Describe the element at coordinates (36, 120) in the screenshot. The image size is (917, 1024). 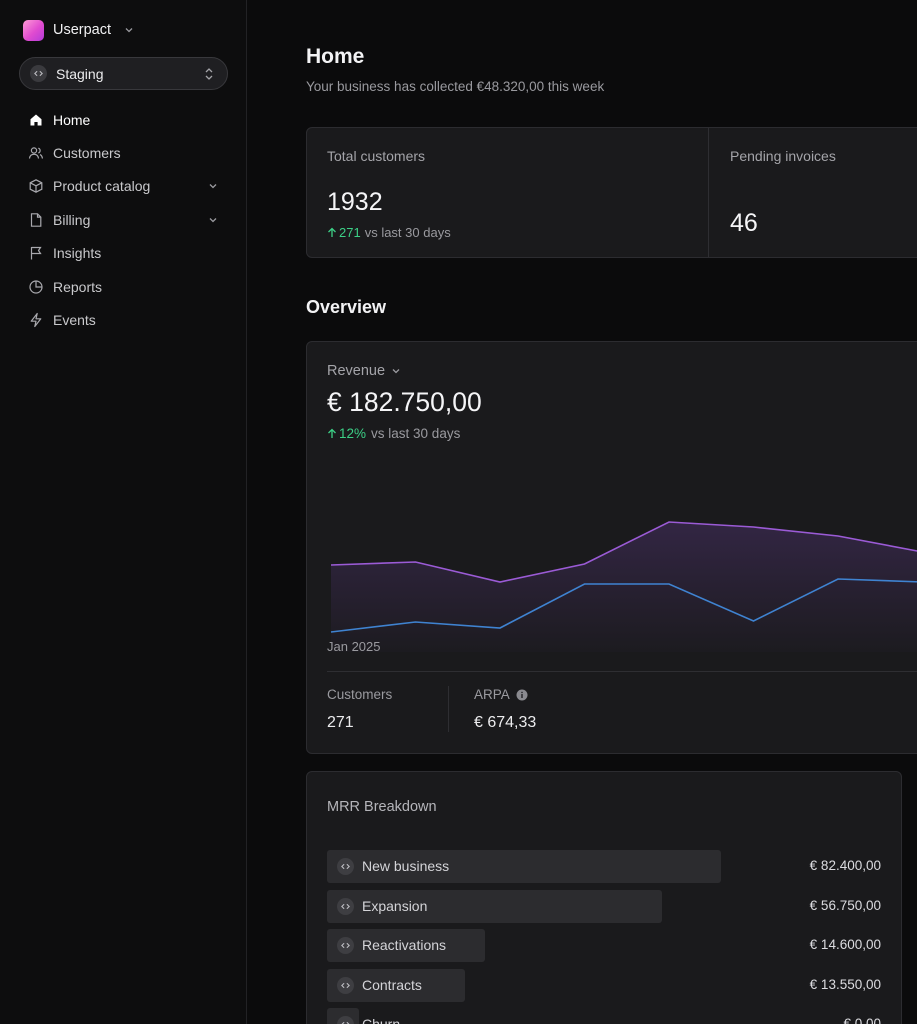
I see `home-icon` at that location.